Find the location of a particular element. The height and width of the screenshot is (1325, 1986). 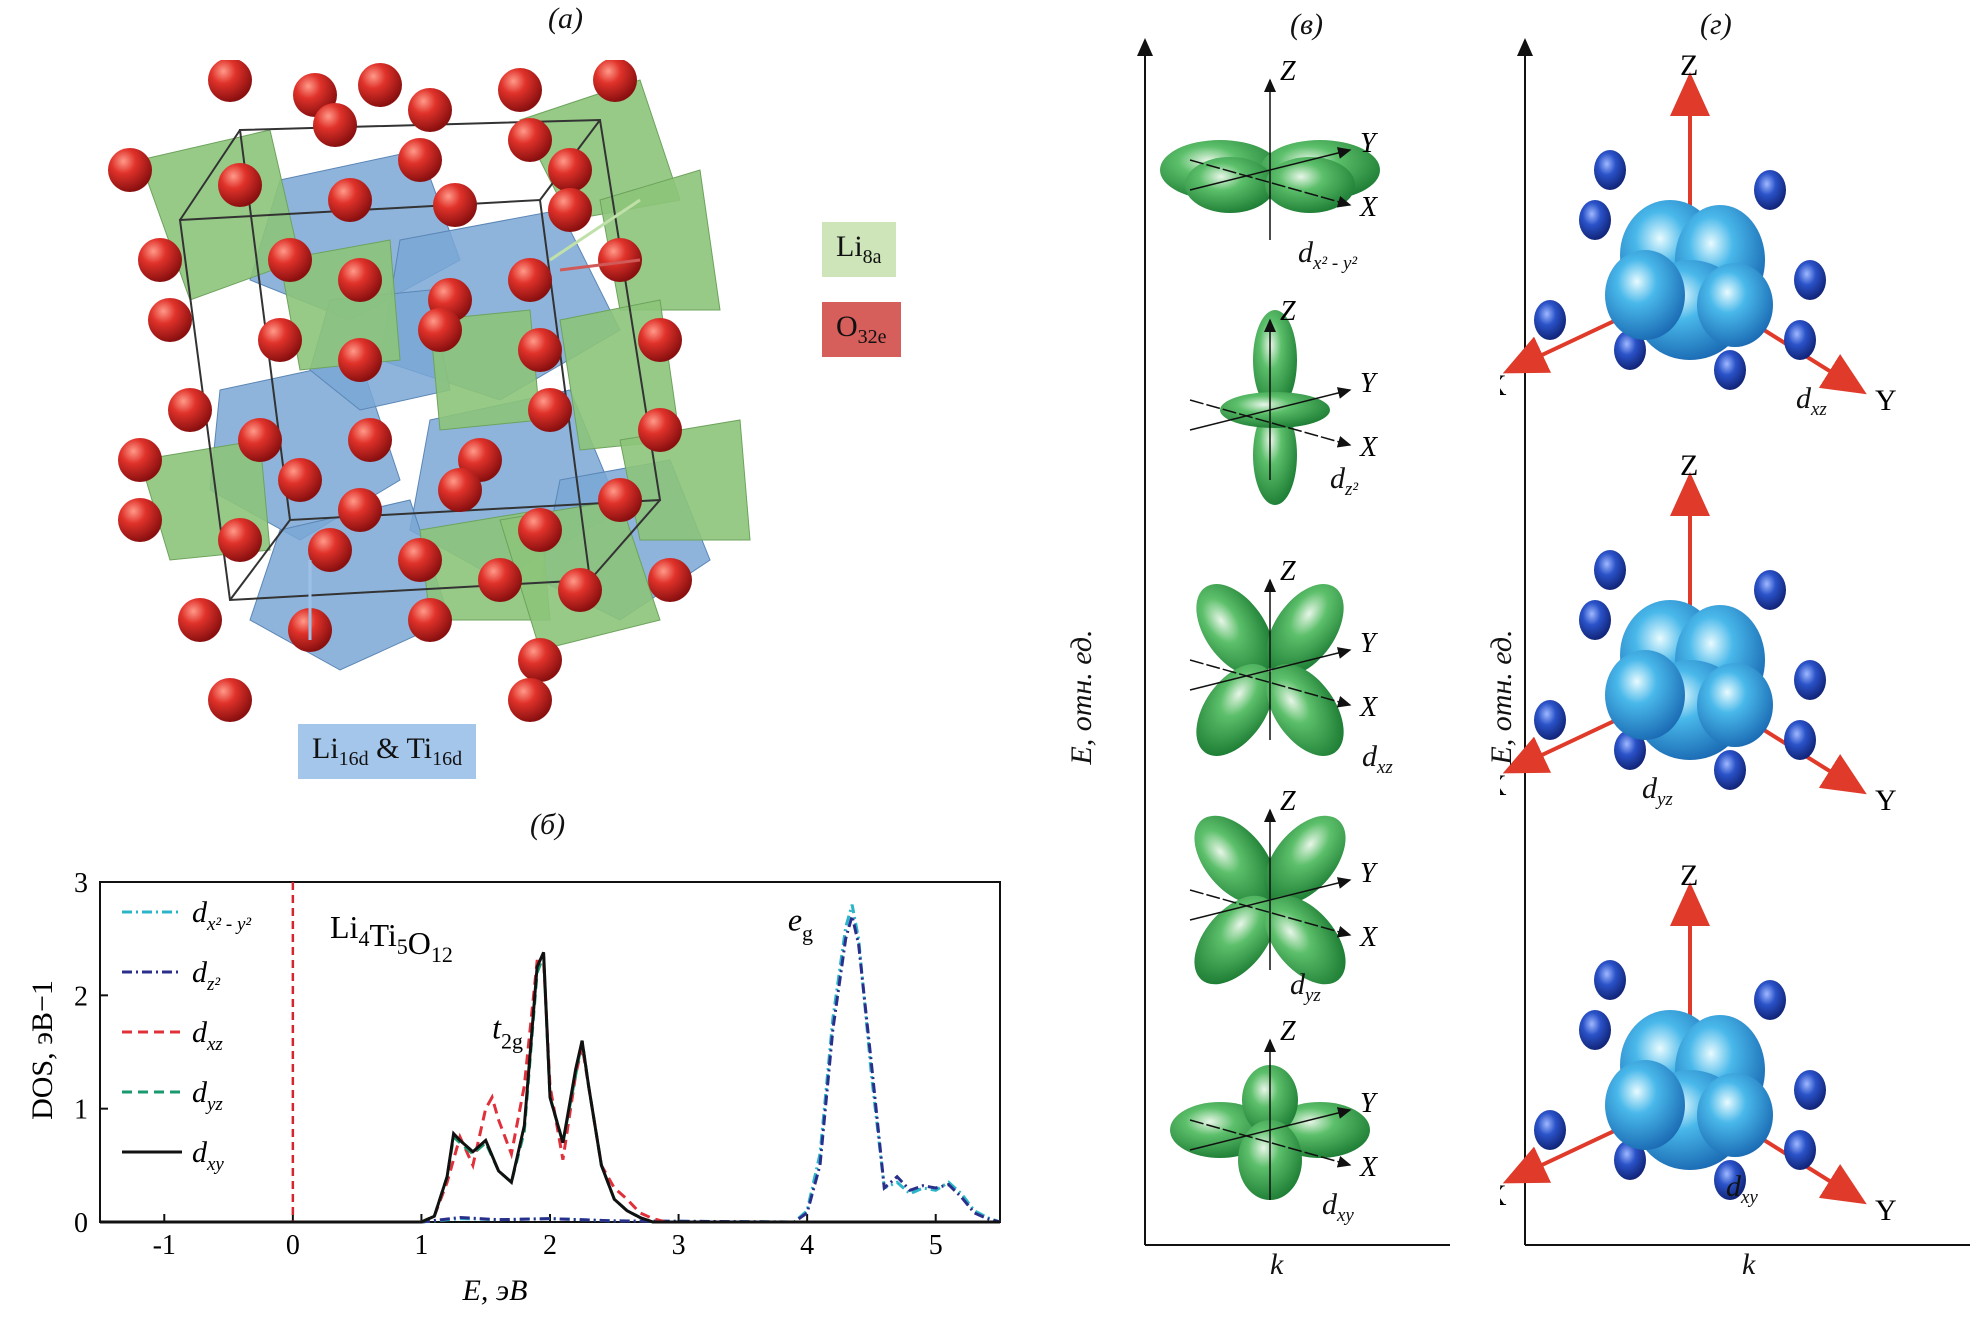

x-tick-label: 2 is located at coordinates (550, 1245).